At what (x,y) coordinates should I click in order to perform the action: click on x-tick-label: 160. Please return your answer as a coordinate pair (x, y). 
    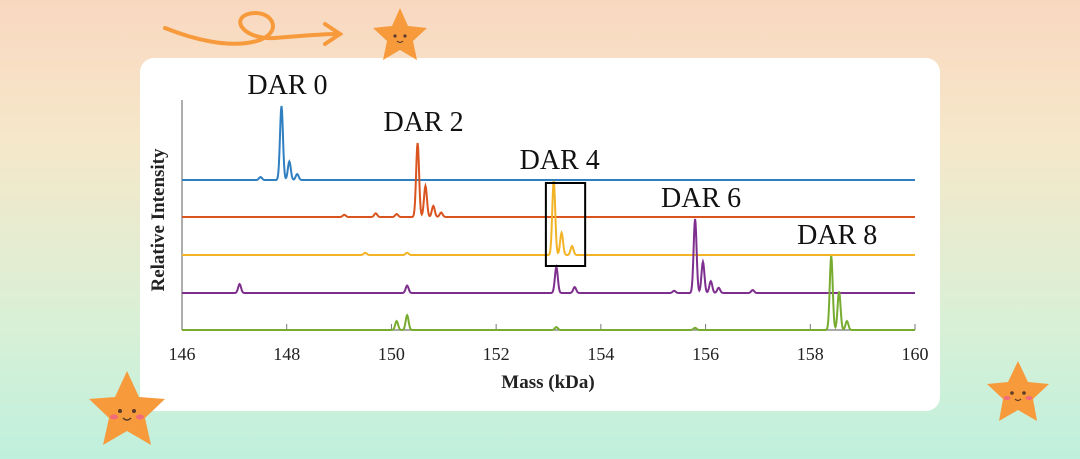
    Looking at the image, I should click on (915, 354).